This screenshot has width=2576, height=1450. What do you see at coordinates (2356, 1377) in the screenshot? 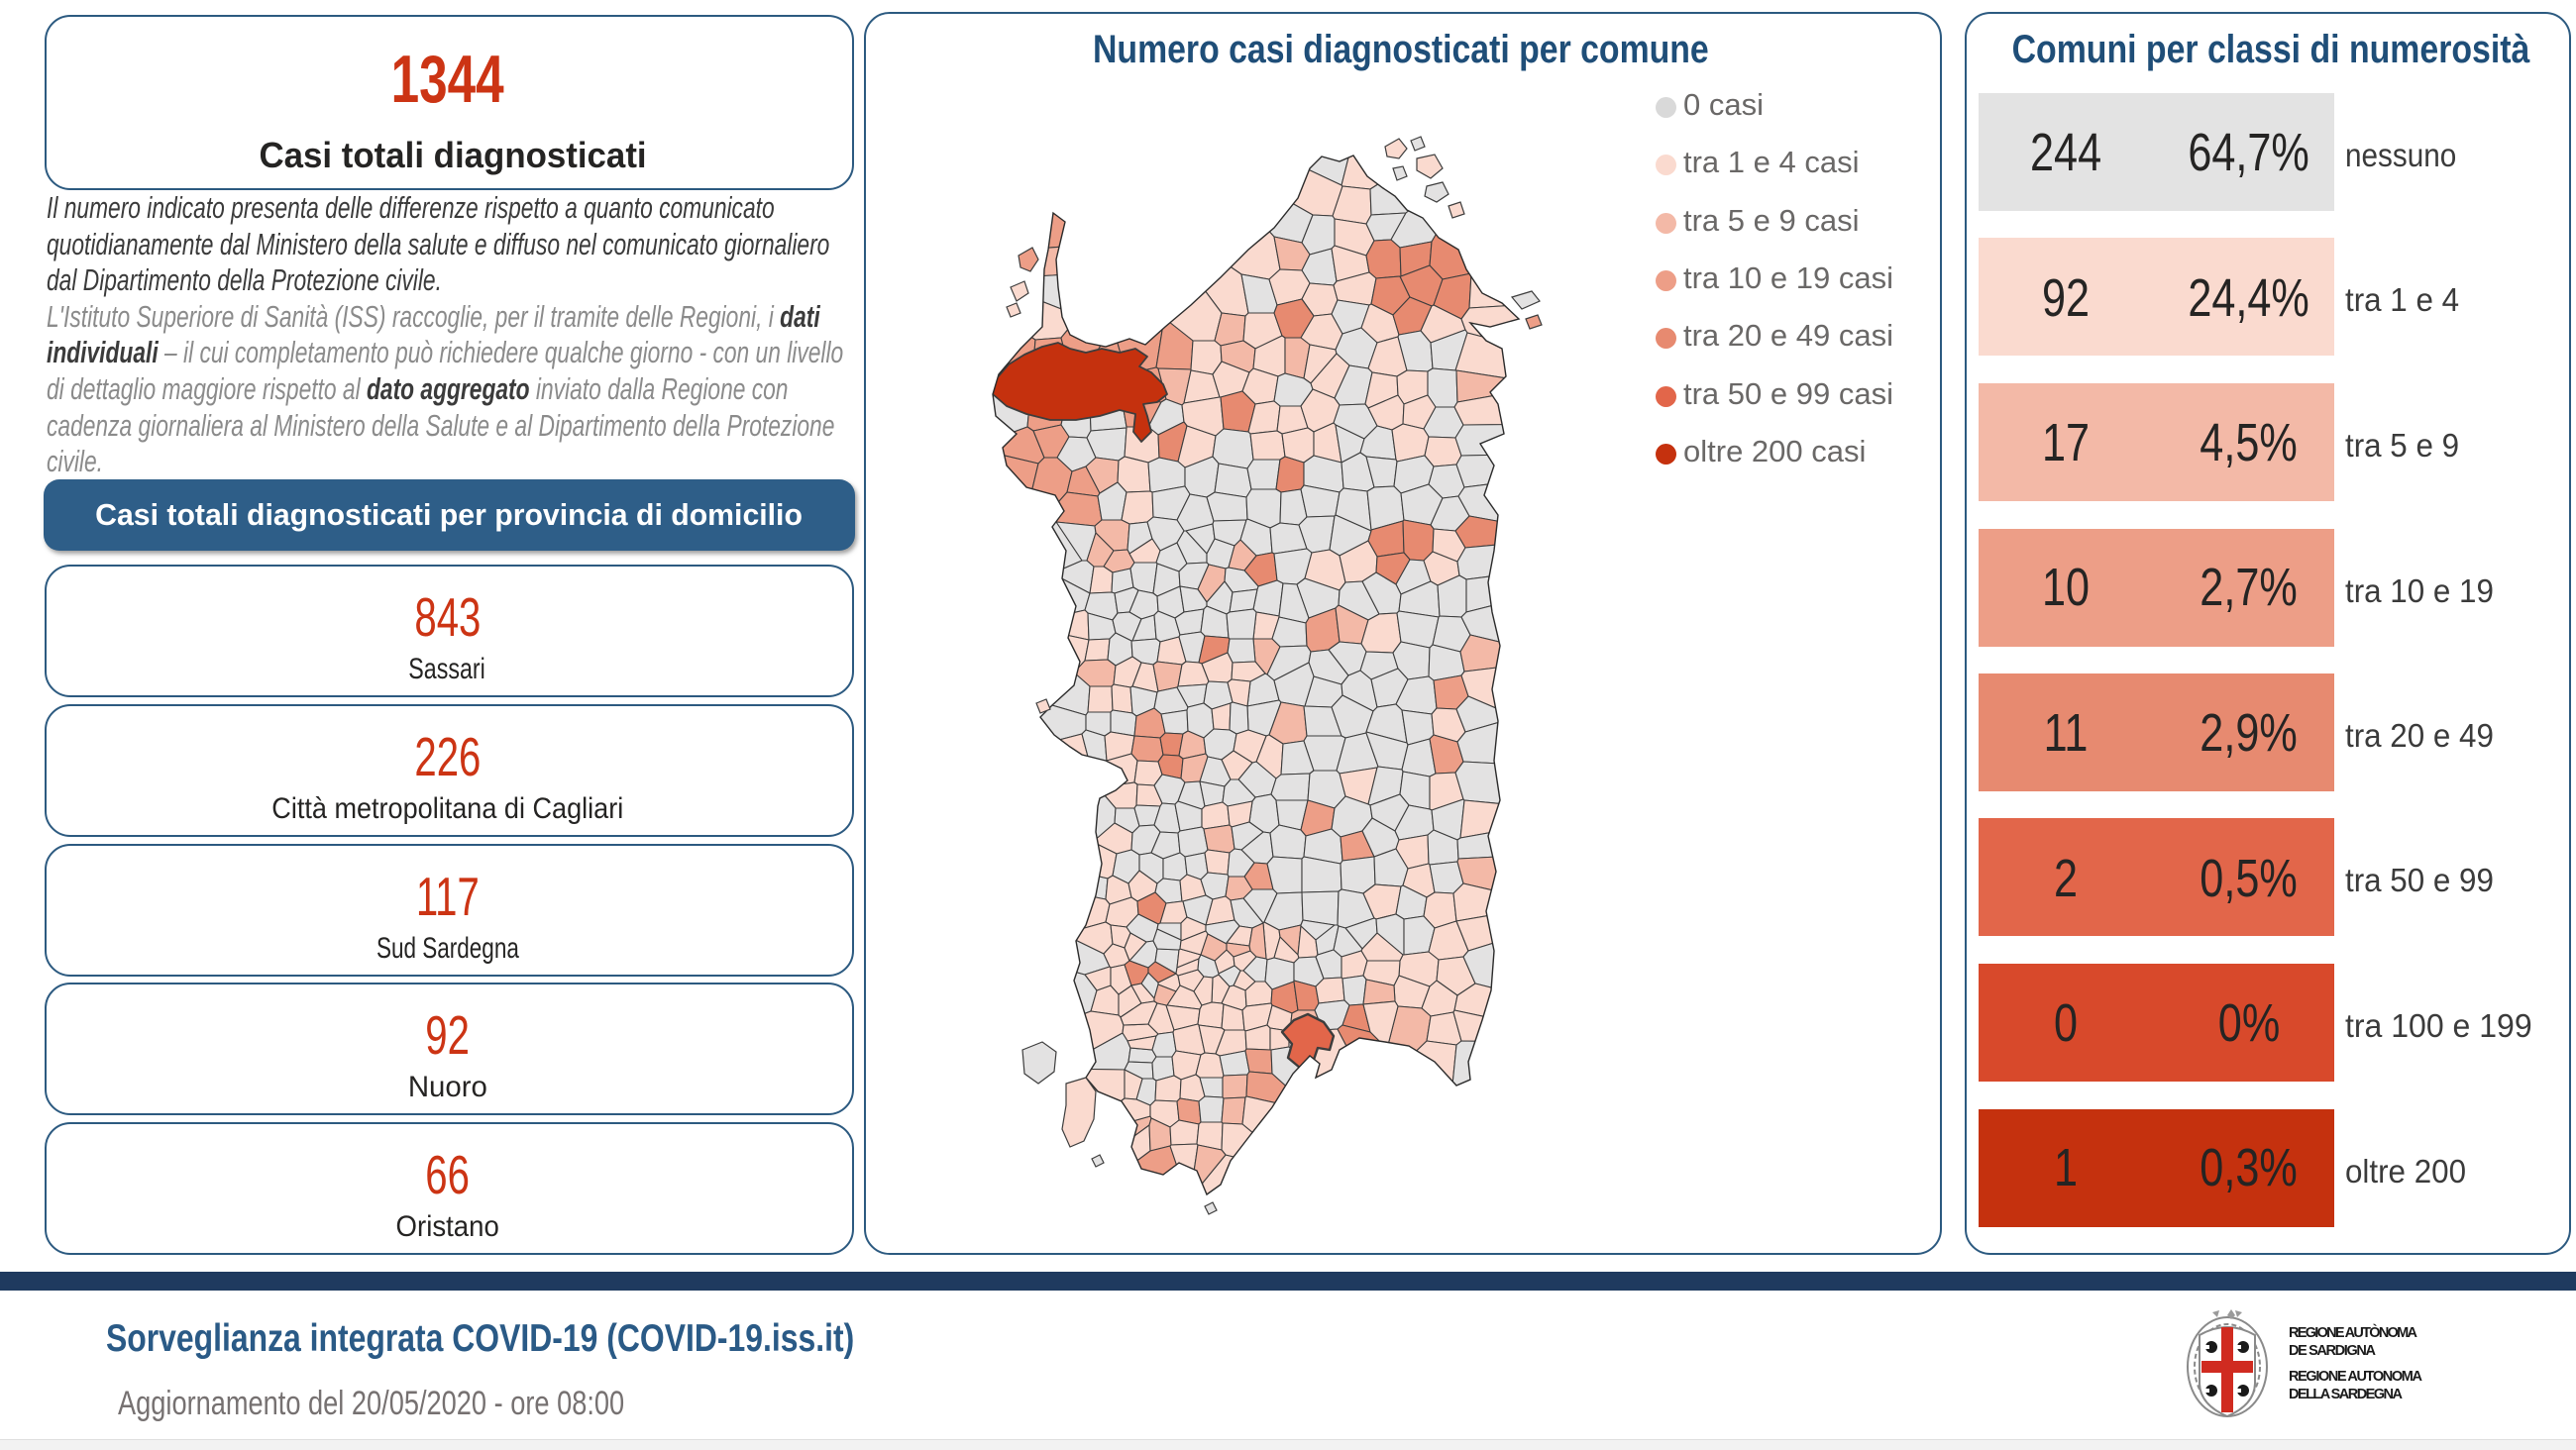
I see `svg-text: REGIONE AUTONOMA` at bounding box center [2356, 1377].